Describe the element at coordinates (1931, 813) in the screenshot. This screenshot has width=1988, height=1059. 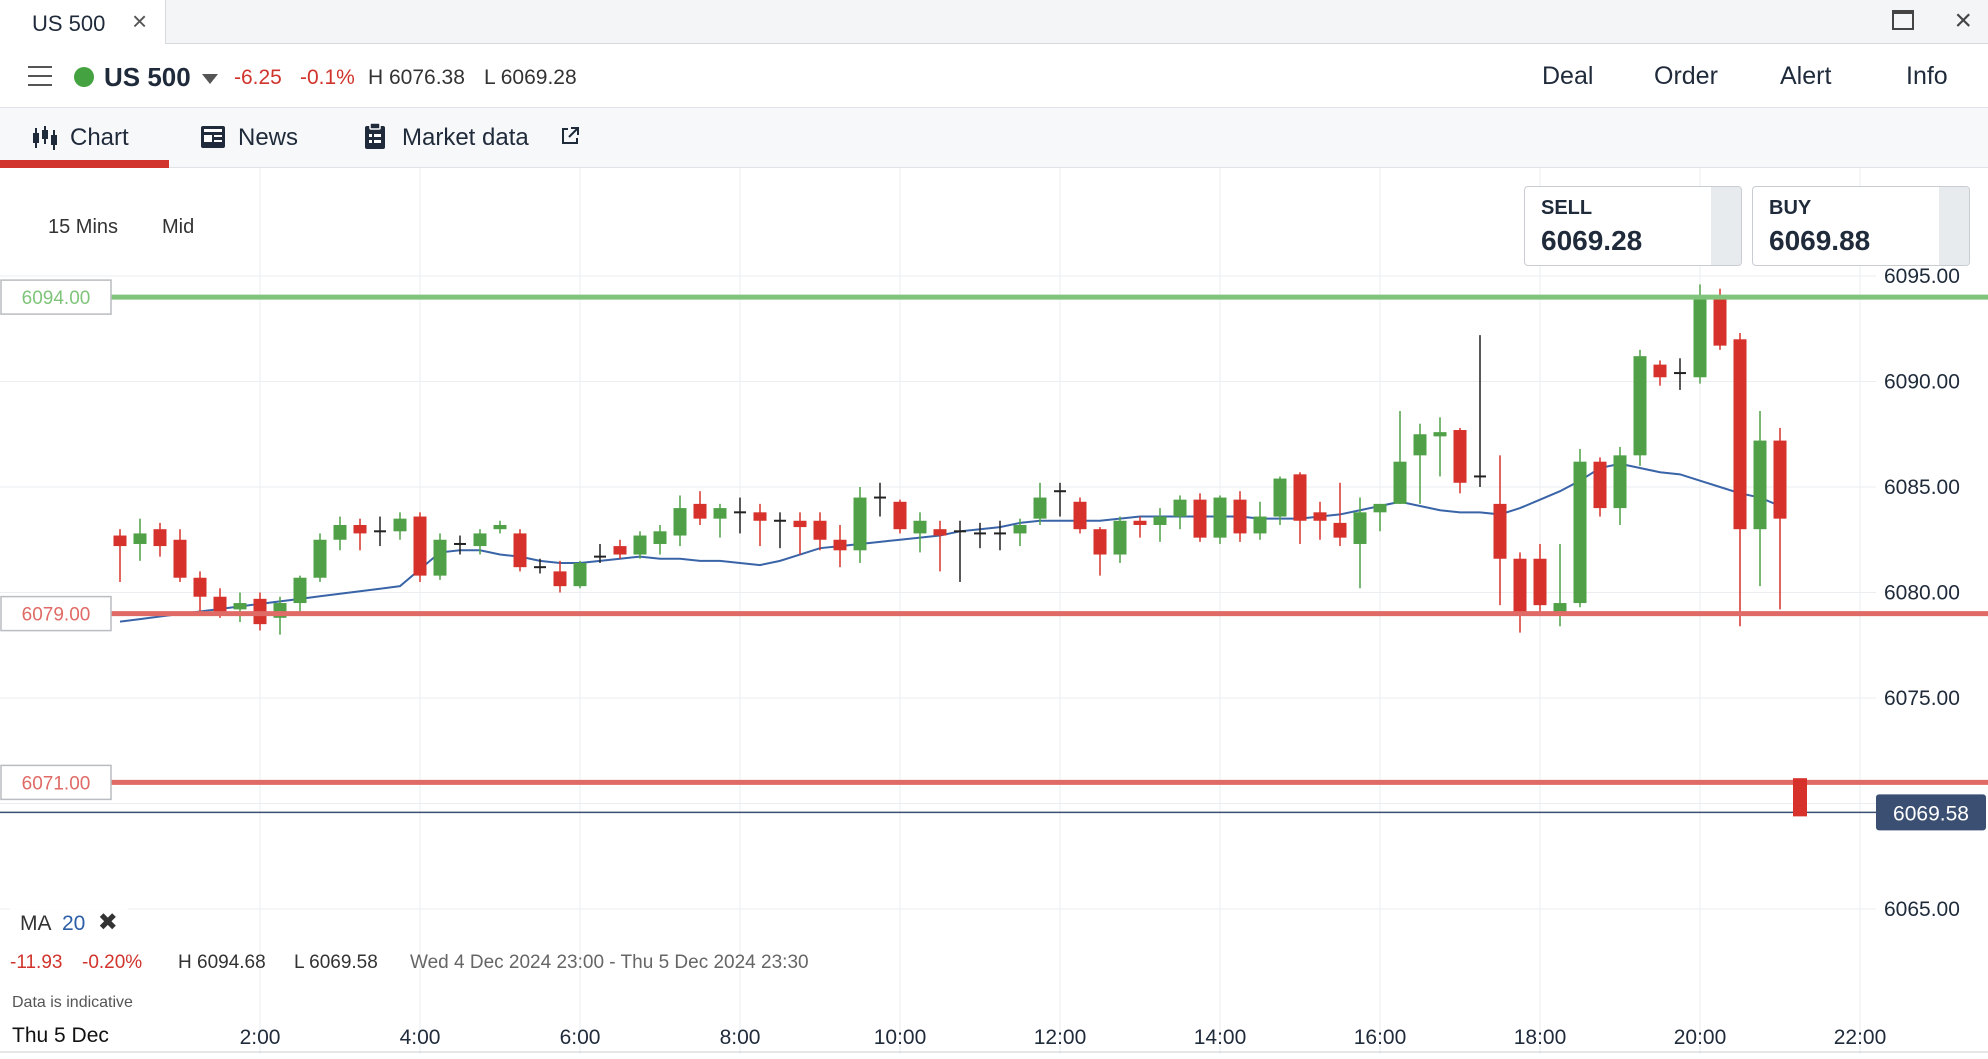
I see `current-price-label: 6069.58` at that location.